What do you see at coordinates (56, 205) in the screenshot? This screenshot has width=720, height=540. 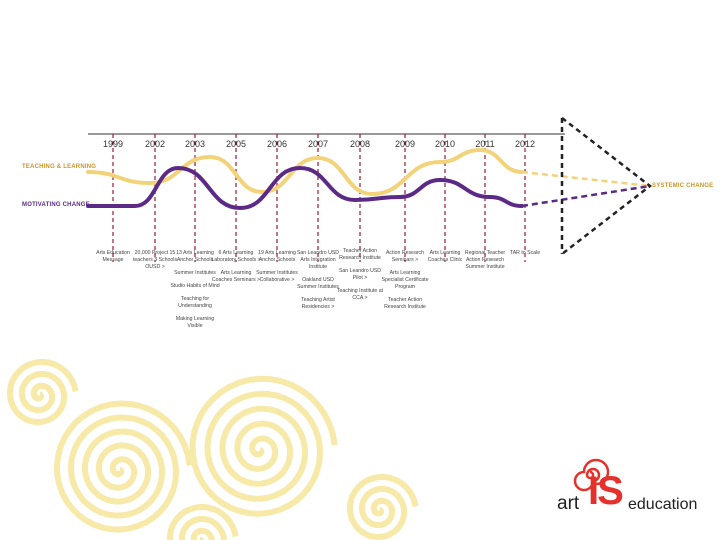 I see `motivating-change-label: MOTIVATING CHANGE` at bounding box center [56, 205].